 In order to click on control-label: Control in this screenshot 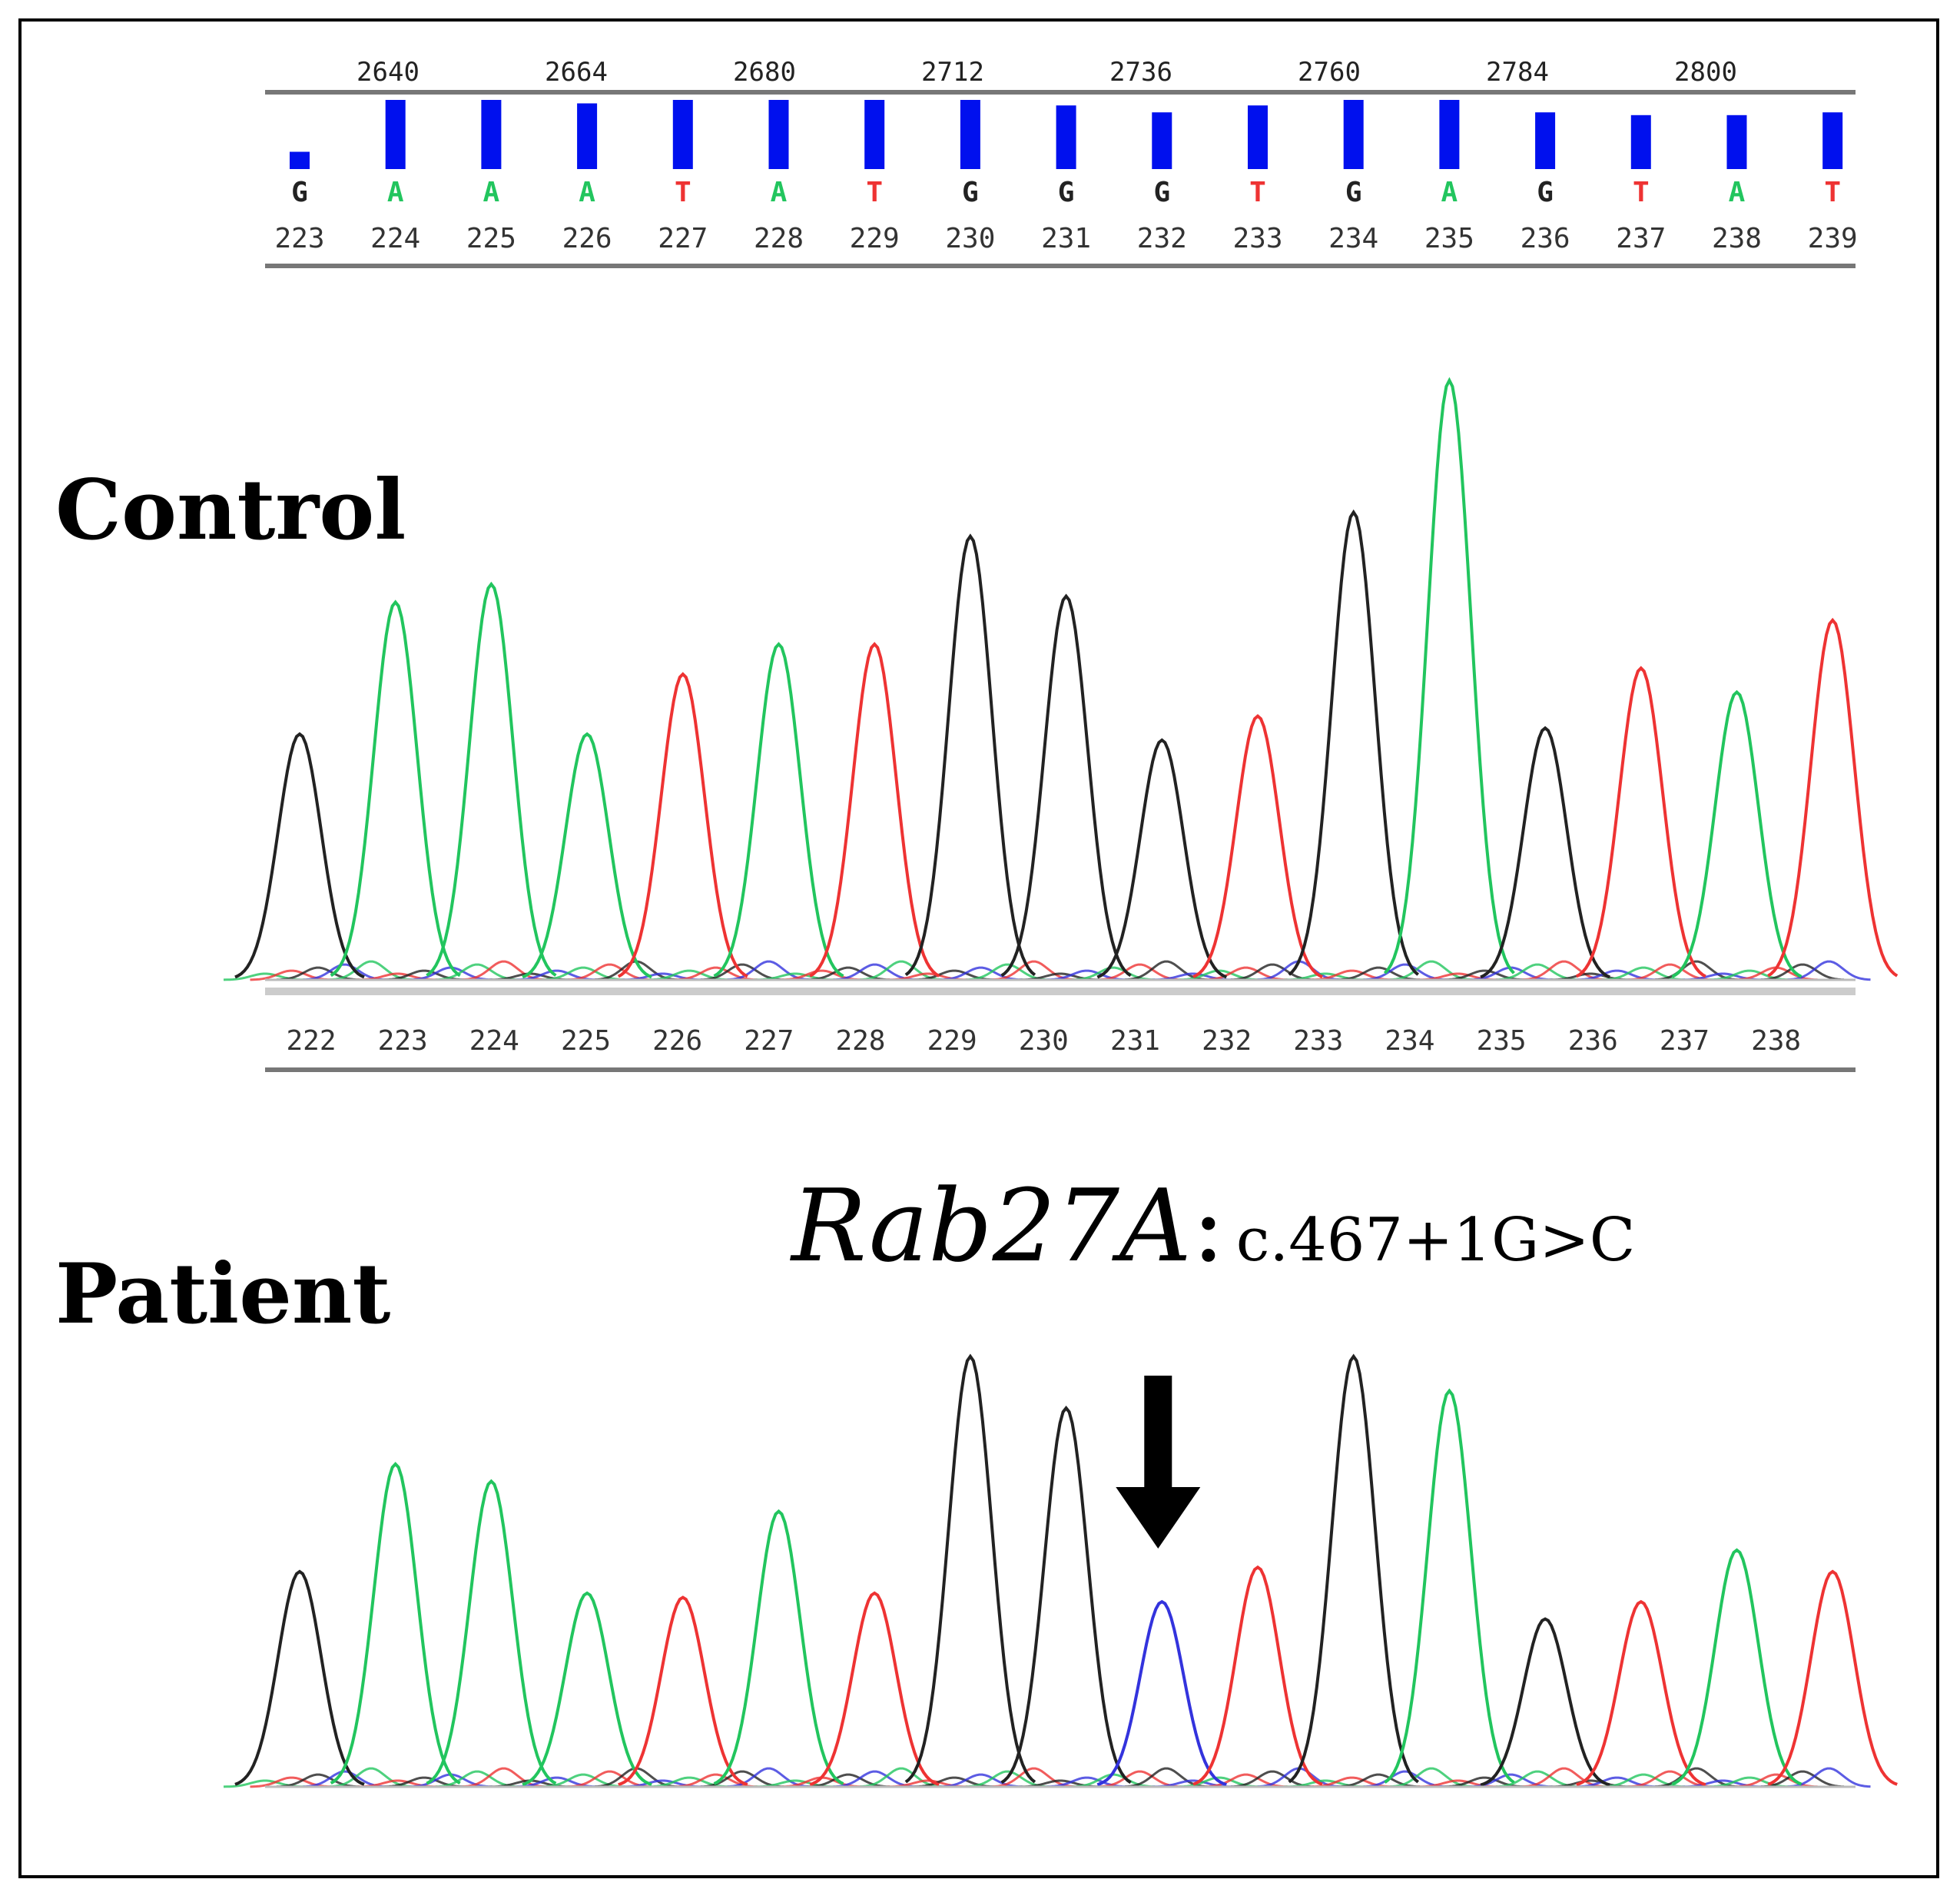, I will do `click(230, 511)`.